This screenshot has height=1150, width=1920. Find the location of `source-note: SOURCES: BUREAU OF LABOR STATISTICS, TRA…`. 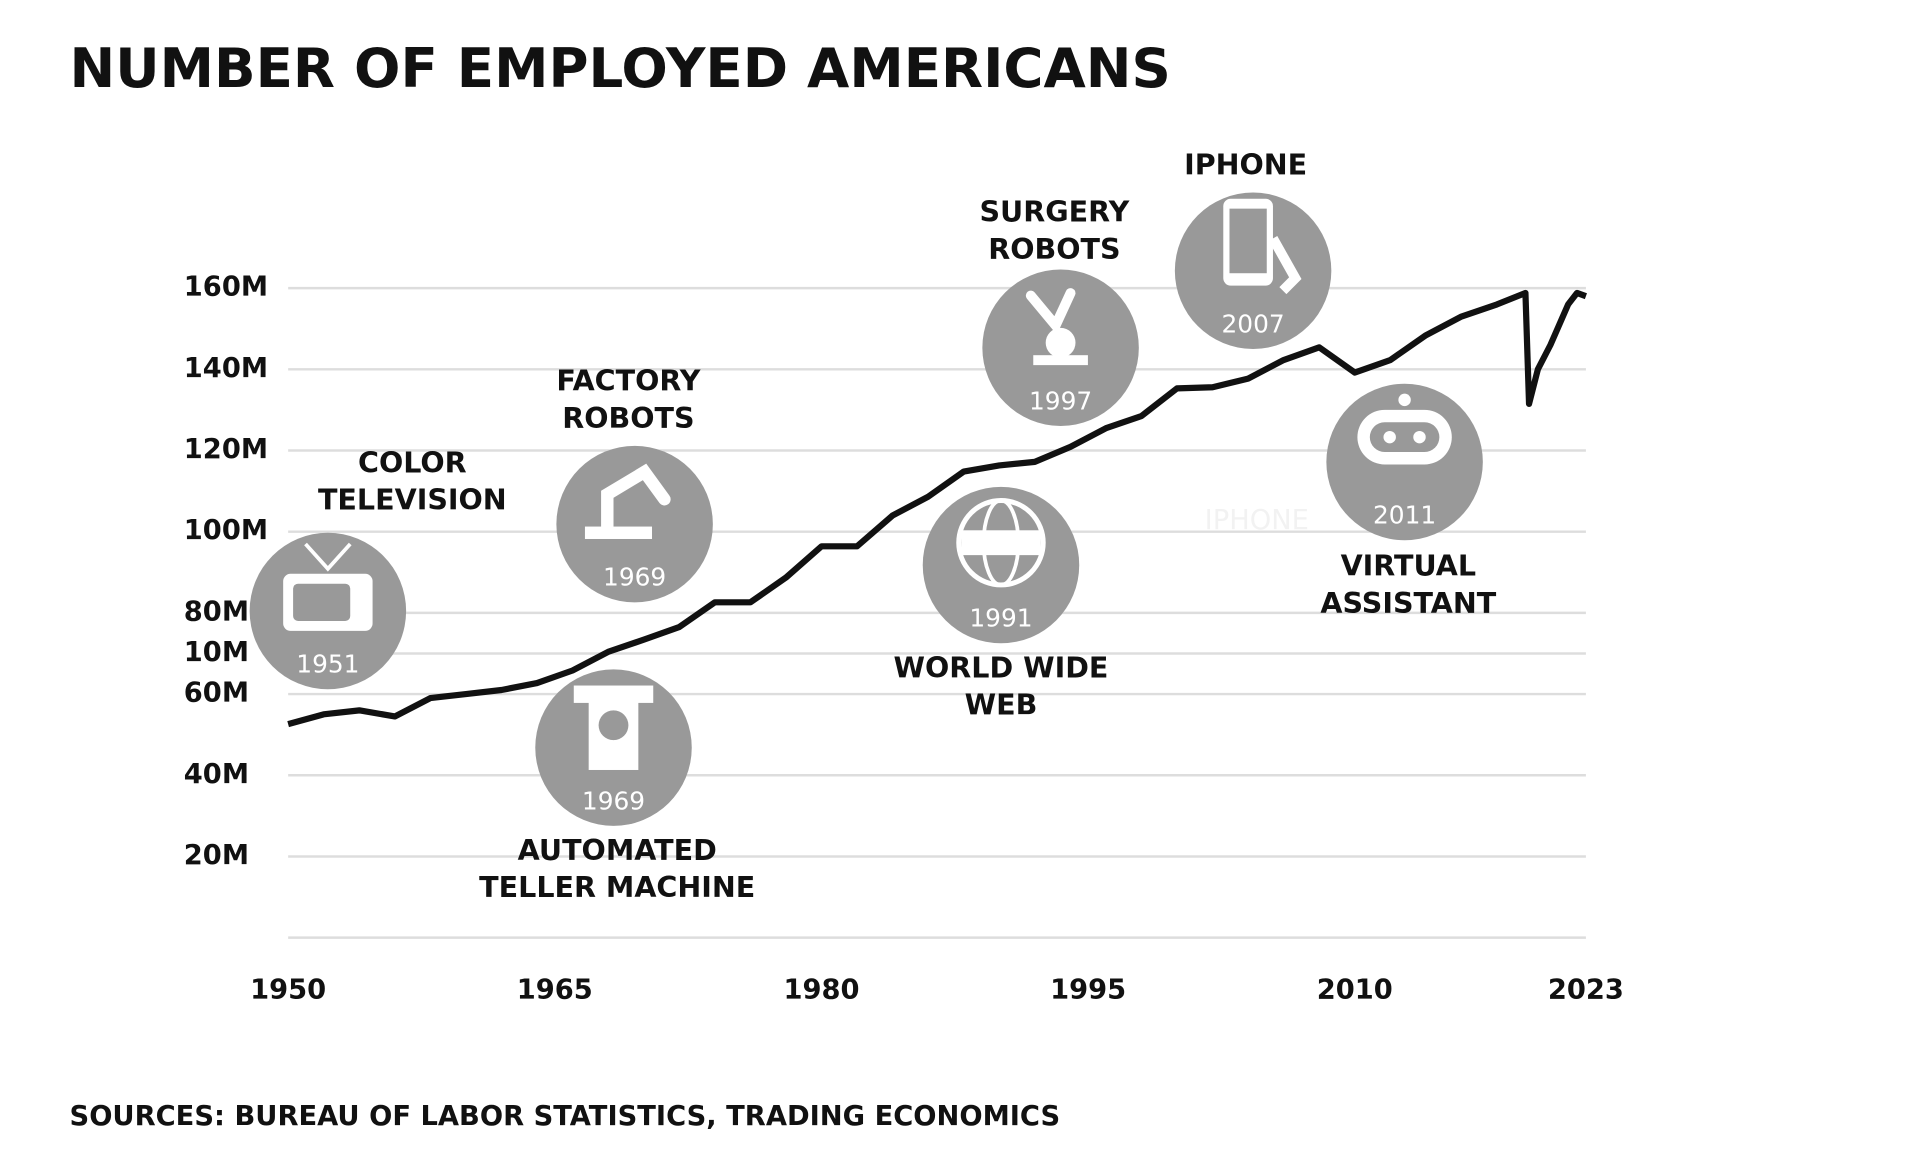

source-note: SOURCES: BUREAU OF LABOR STATISTICS, TRA… is located at coordinates (565, 1116).